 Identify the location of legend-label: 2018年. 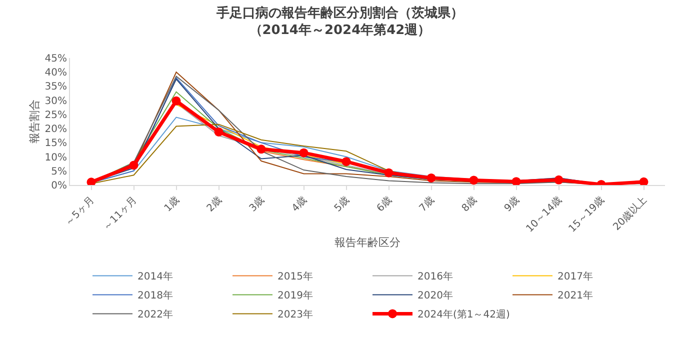
(155, 296).